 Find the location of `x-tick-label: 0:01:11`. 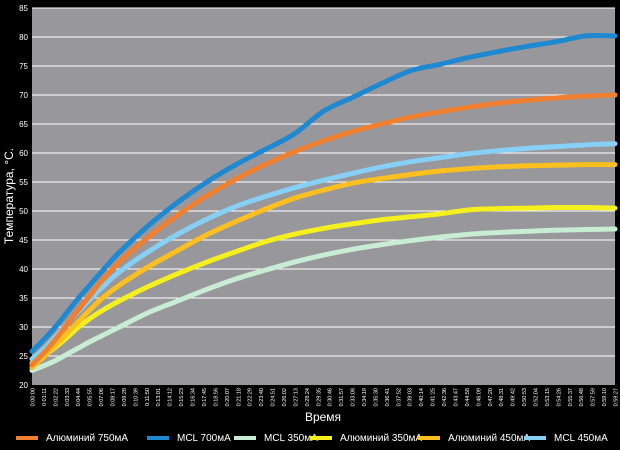

x-tick-label: 0:01:11 is located at coordinates (45, 397).